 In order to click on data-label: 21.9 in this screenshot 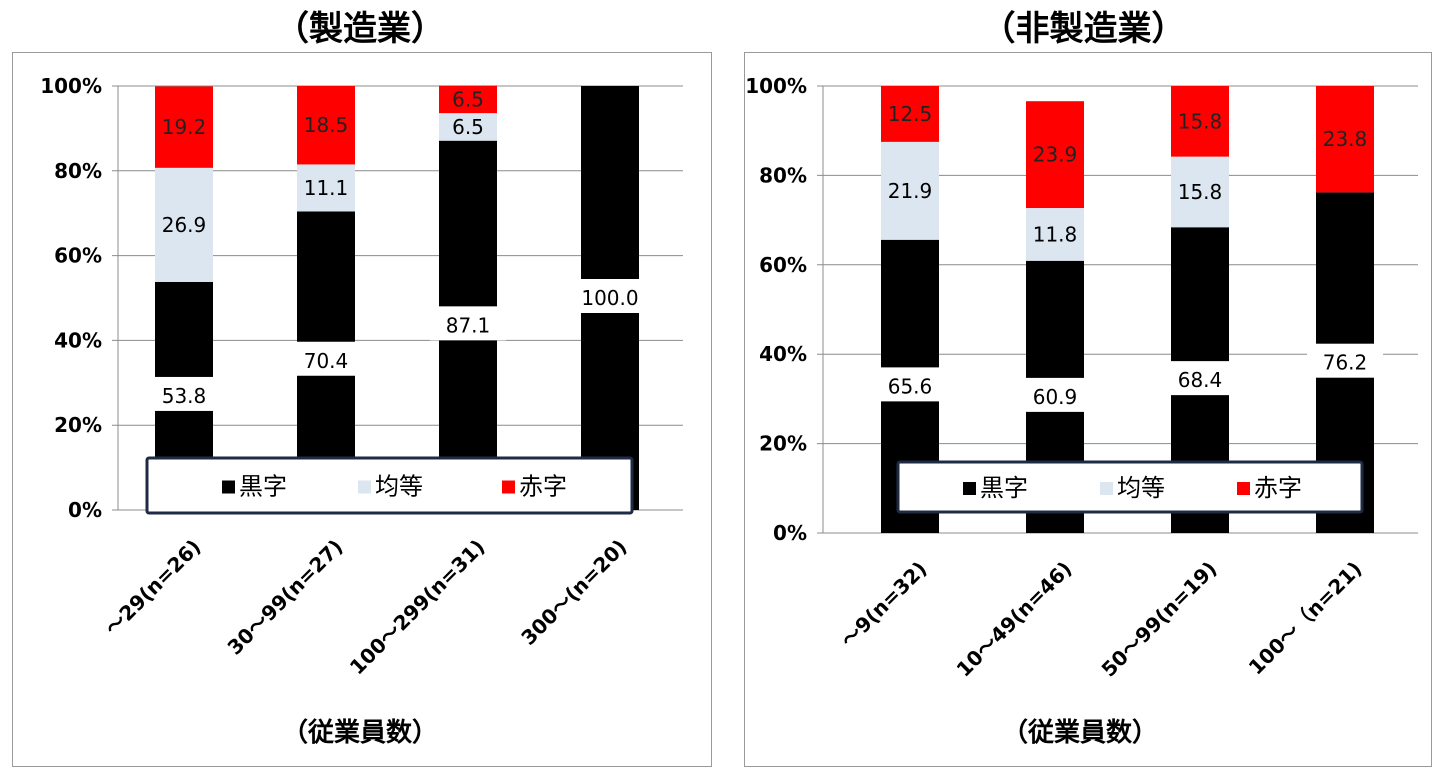, I will do `click(910, 191)`.